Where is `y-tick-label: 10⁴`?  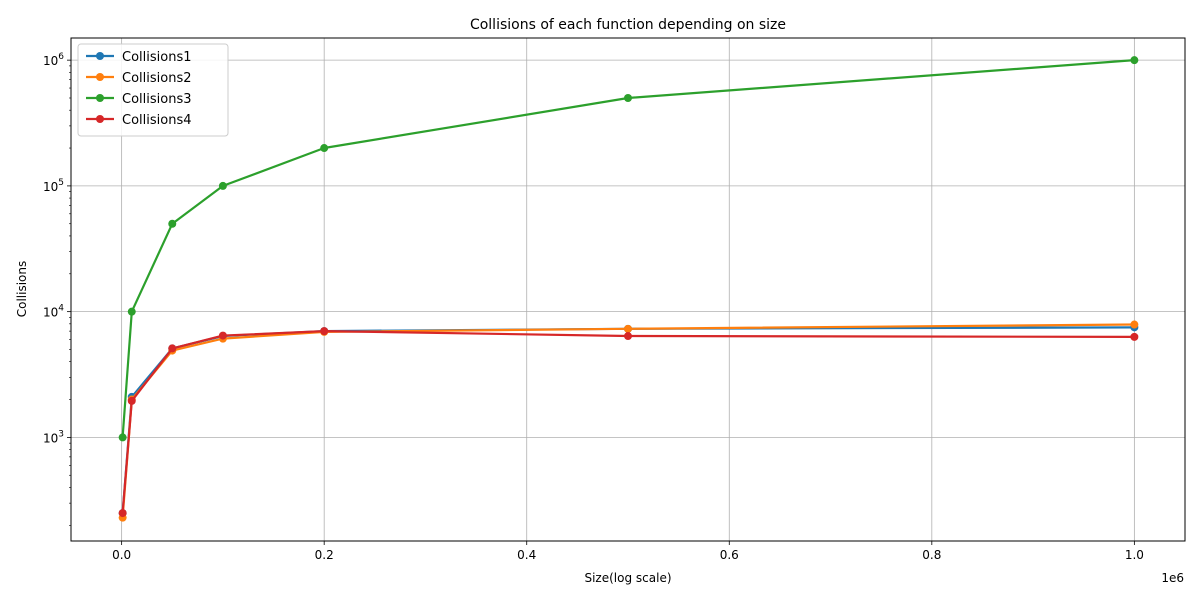
y-tick-label: 10⁴ is located at coordinates (53, 312).